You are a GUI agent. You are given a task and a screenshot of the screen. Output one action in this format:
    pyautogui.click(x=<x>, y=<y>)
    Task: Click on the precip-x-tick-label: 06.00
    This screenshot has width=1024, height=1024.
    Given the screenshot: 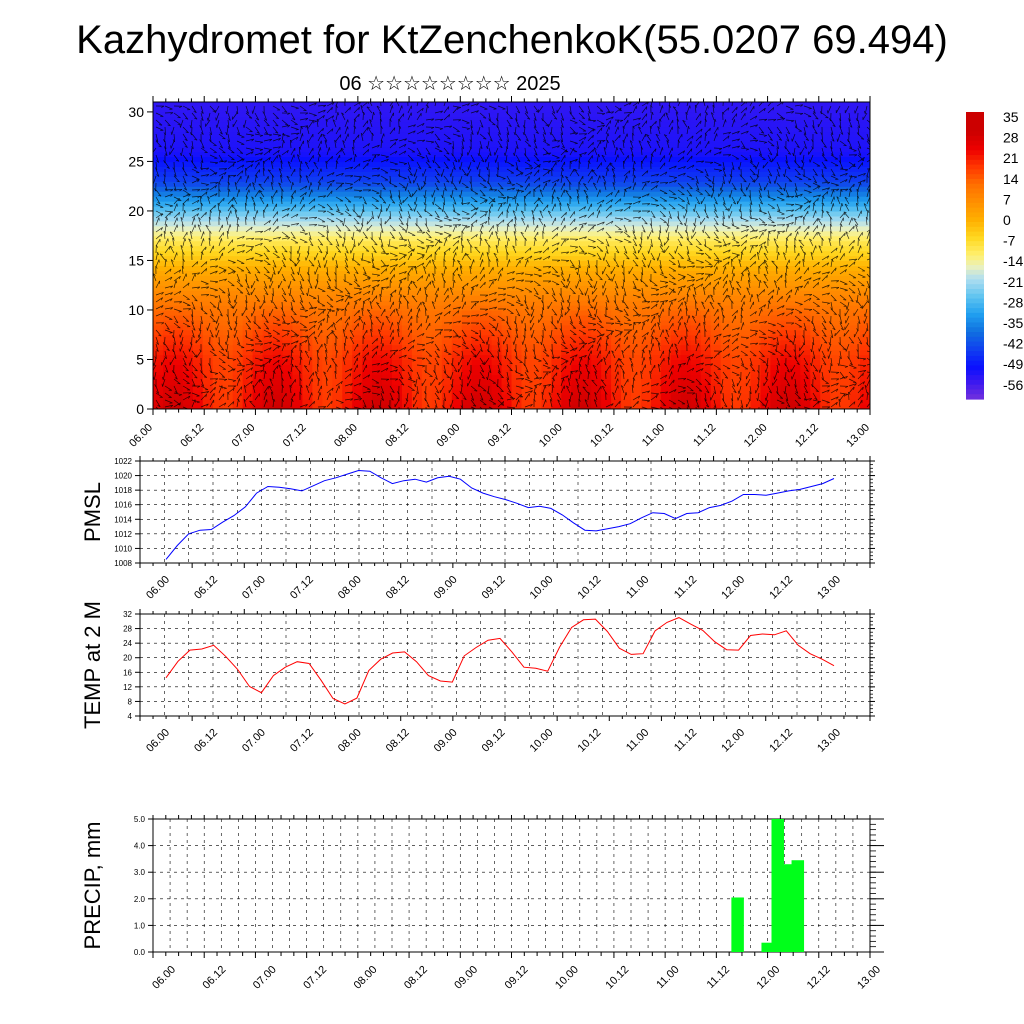 What is the action you would take?
    pyautogui.click(x=164, y=978)
    